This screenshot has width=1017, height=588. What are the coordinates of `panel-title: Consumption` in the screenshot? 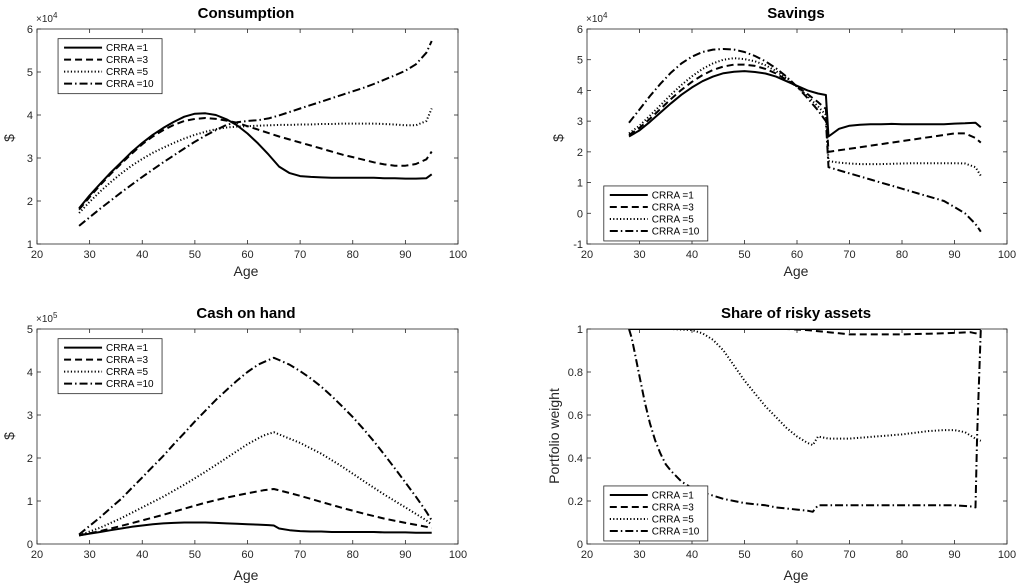 It's located at (246, 13).